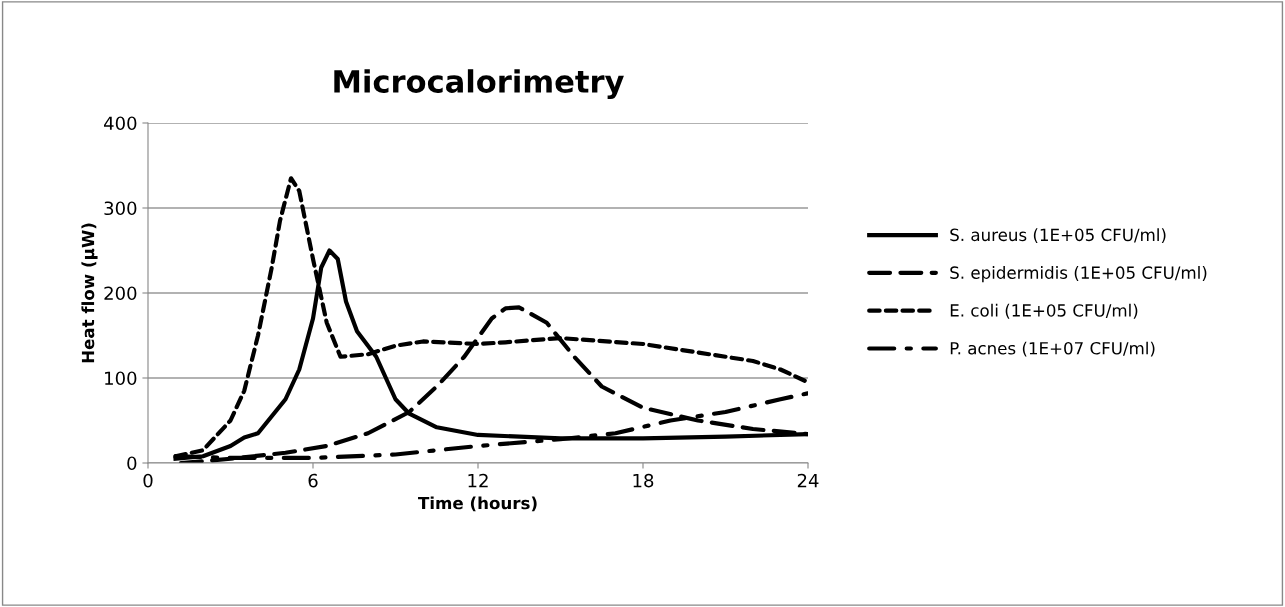  Describe the element at coordinates (808, 480) in the screenshot. I see `x-tick-label: 24` at that location.